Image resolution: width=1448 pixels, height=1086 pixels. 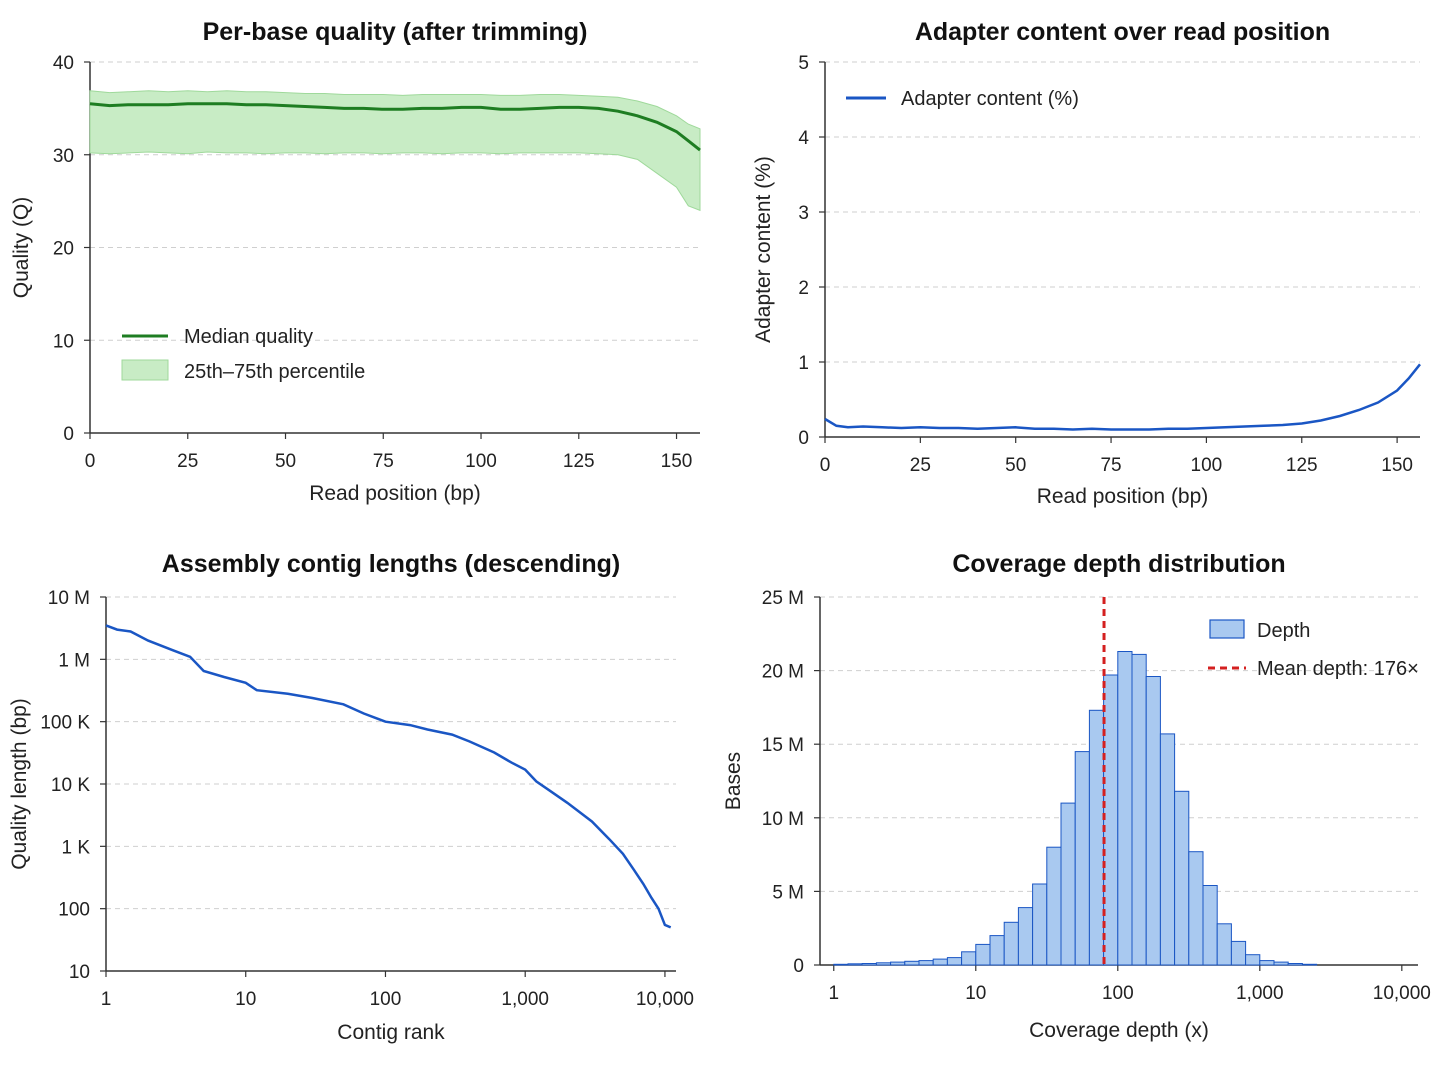 I want to click on coverage-y-tick-label: 0, so click(x=798, y=966).